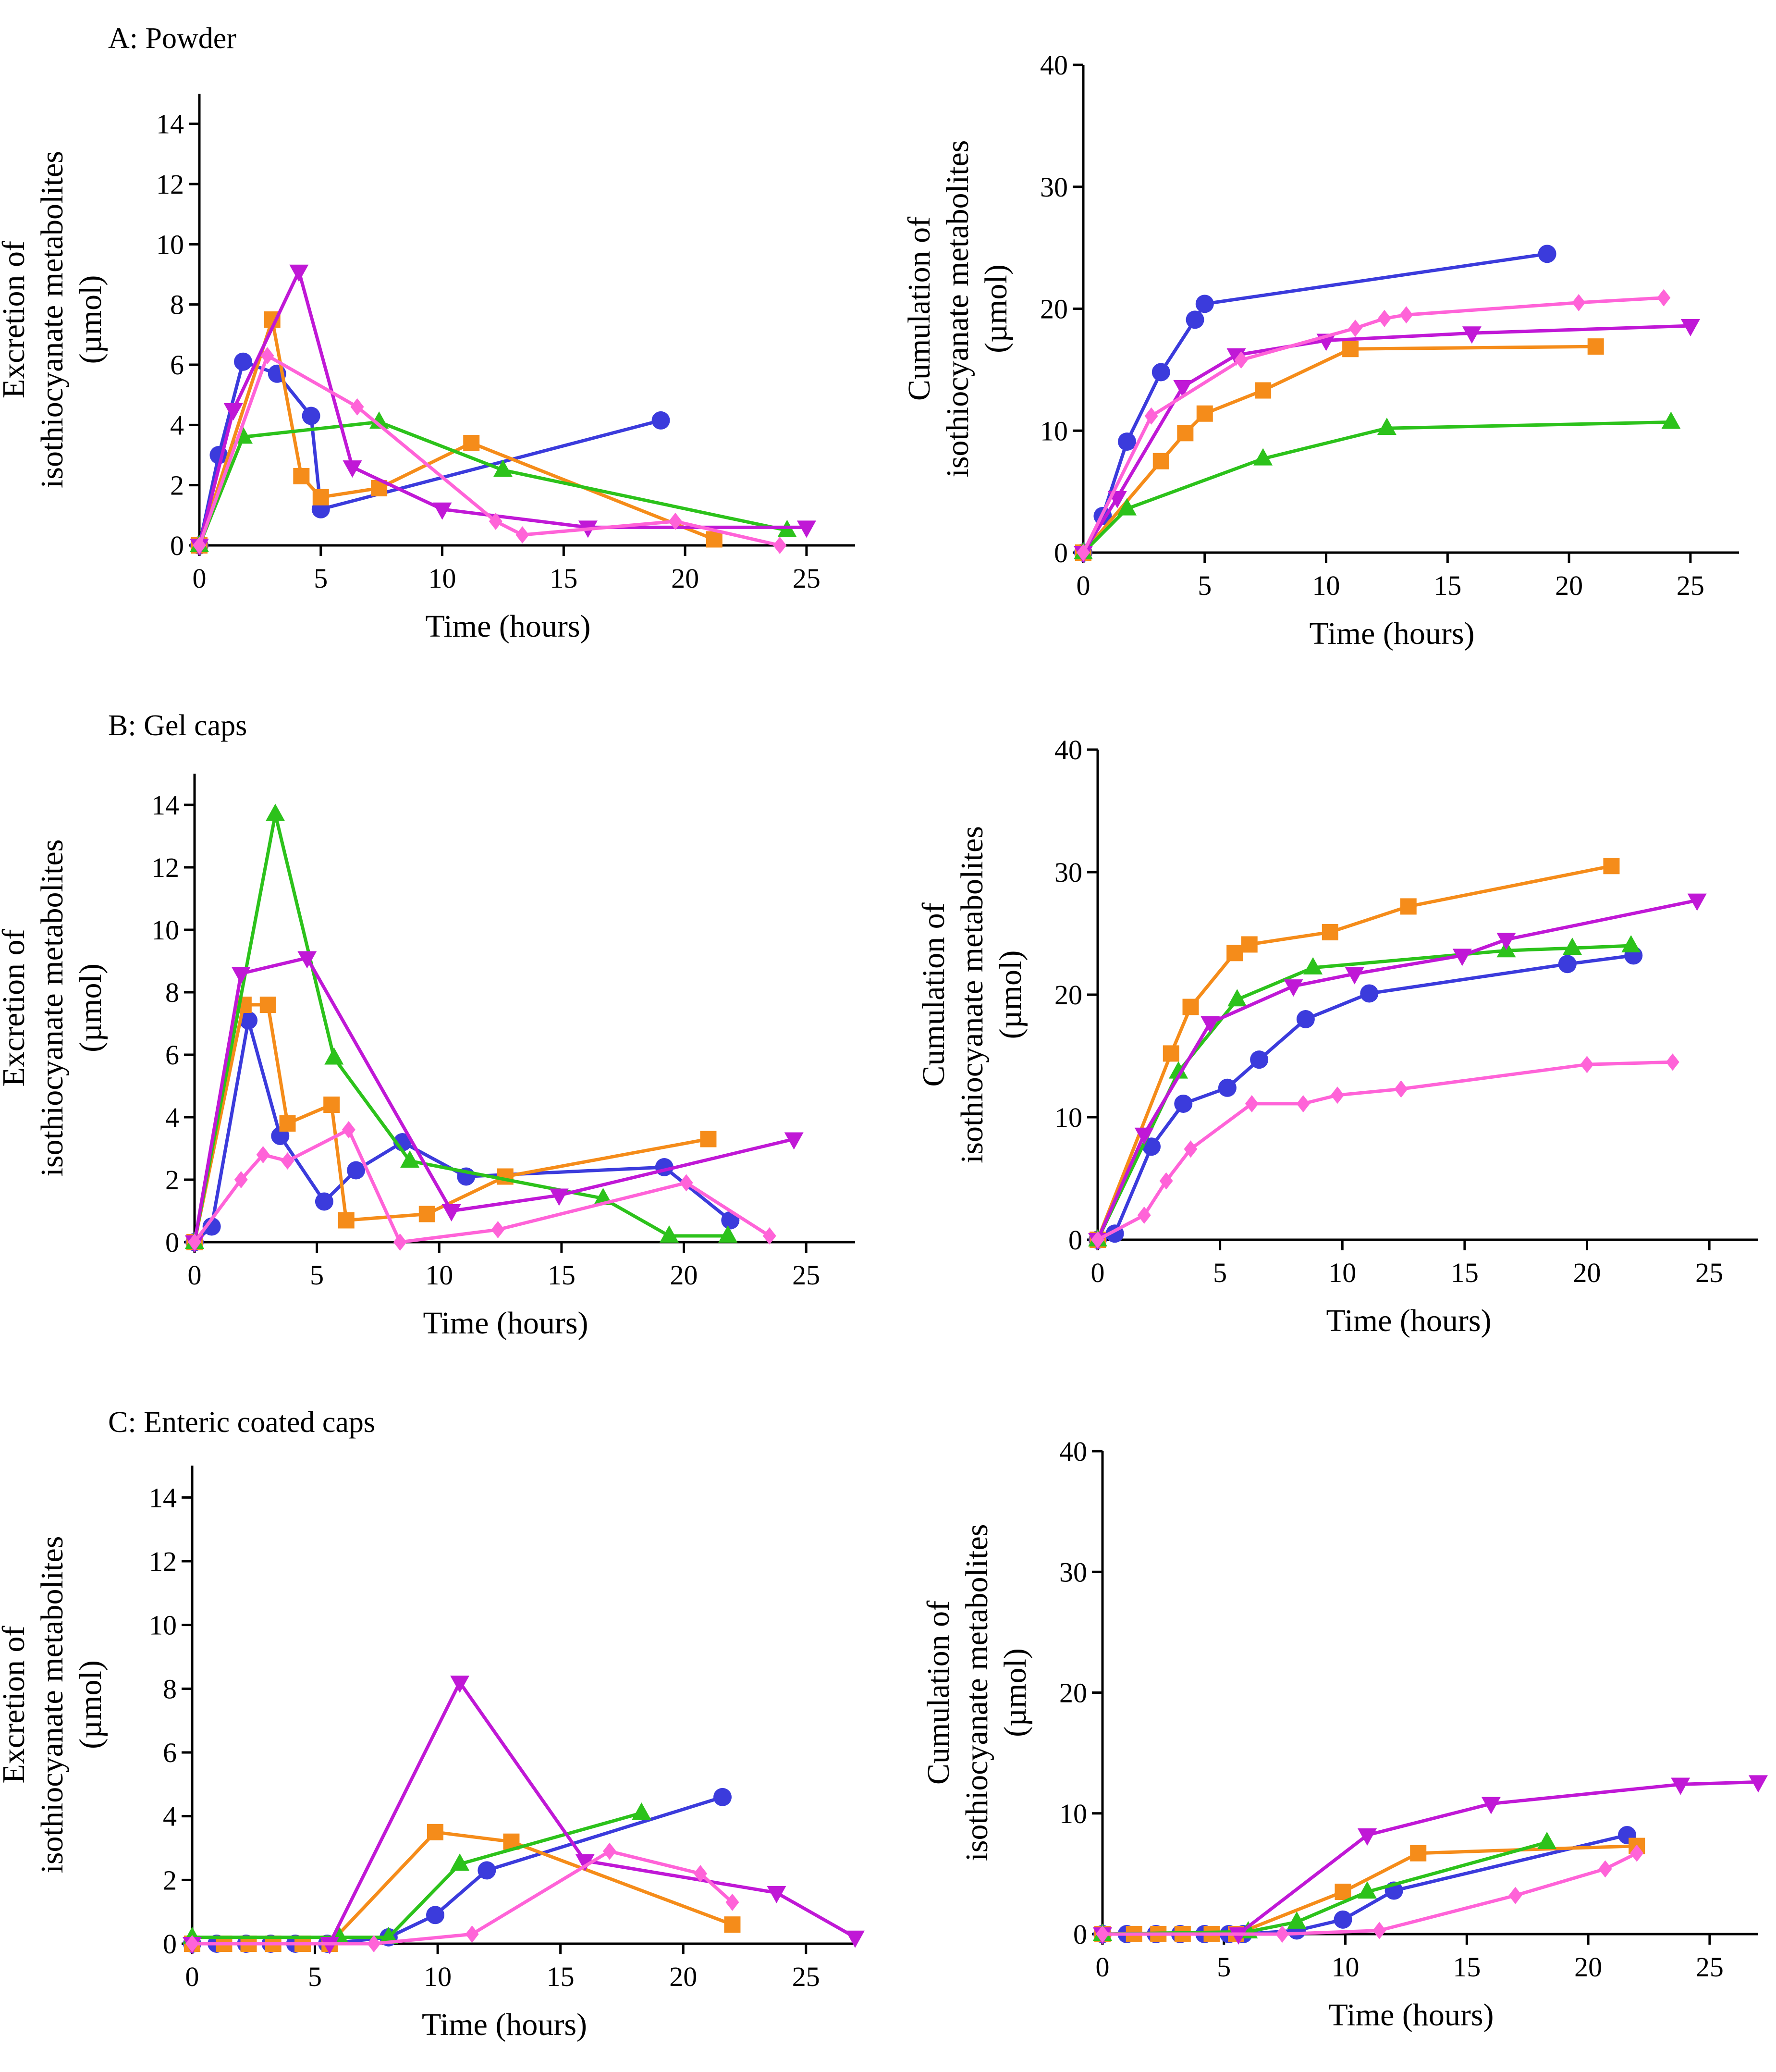 The image size is (1776, 2072). Describe the element at coordinates (177, 485) in the screenshot. I see `y-tick-label: 2` at that location.